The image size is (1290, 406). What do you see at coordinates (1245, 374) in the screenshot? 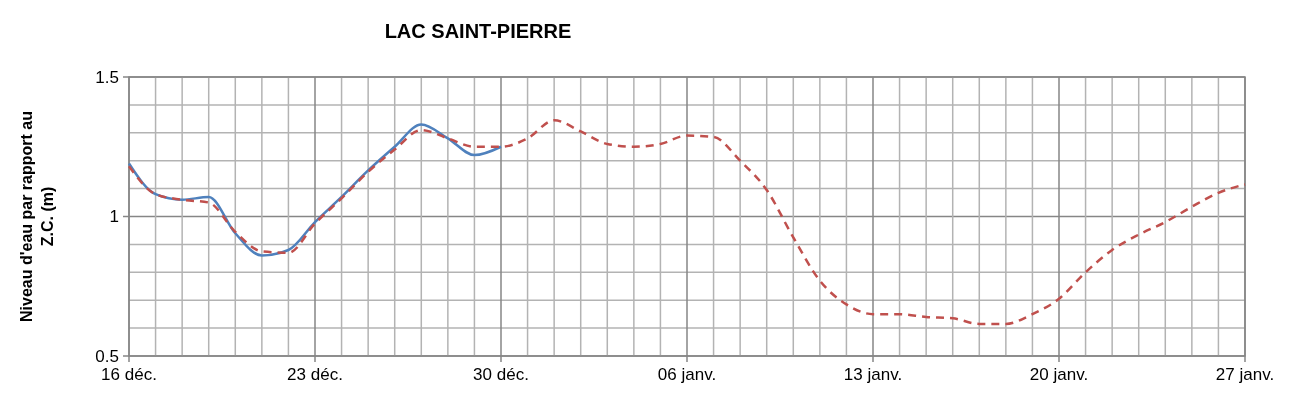
I see `x-tick-label: 27 janv.` at bounding box center [1245, 374].